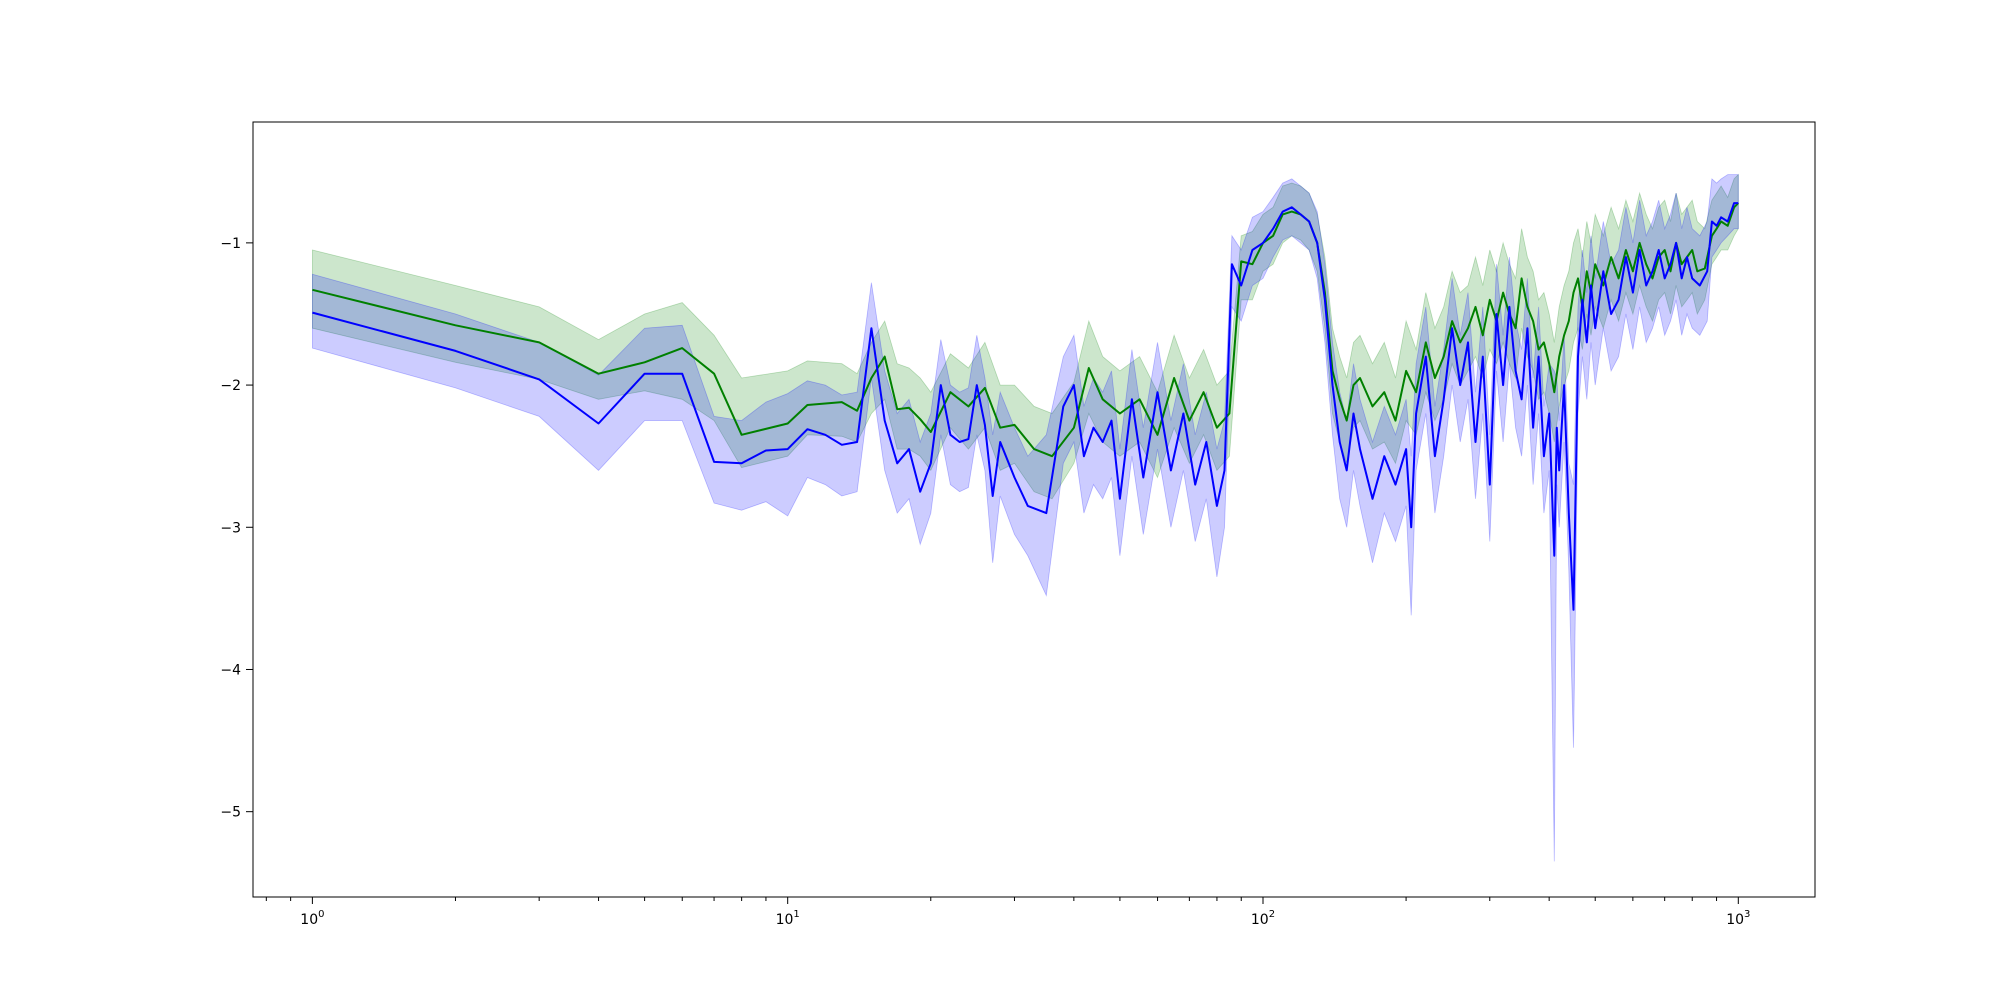 Image resolution: width=2000 pixels, height=1000 pixels. I want to click on x-axis: 10⁰ 10¹ 10² 10³, so click(1007, 912).